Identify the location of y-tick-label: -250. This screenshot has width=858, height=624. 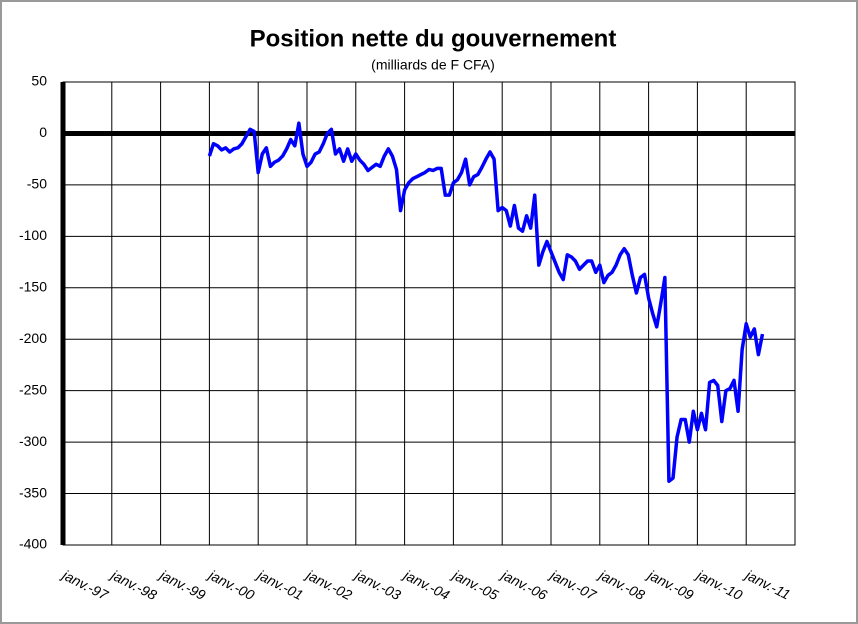
(33, 389).